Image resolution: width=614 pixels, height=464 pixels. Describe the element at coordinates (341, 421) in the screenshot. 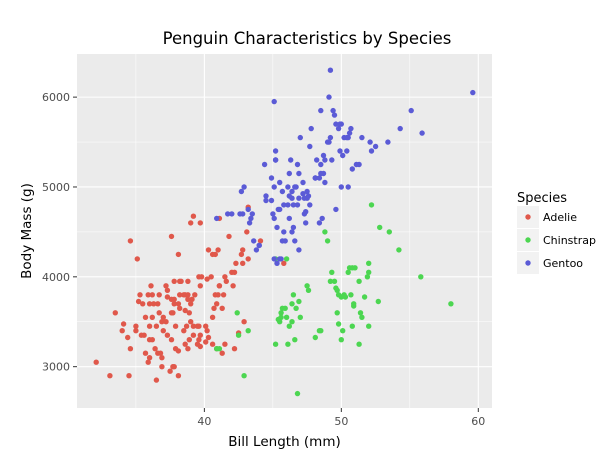

I see `x-tick-label: 50` at that location.